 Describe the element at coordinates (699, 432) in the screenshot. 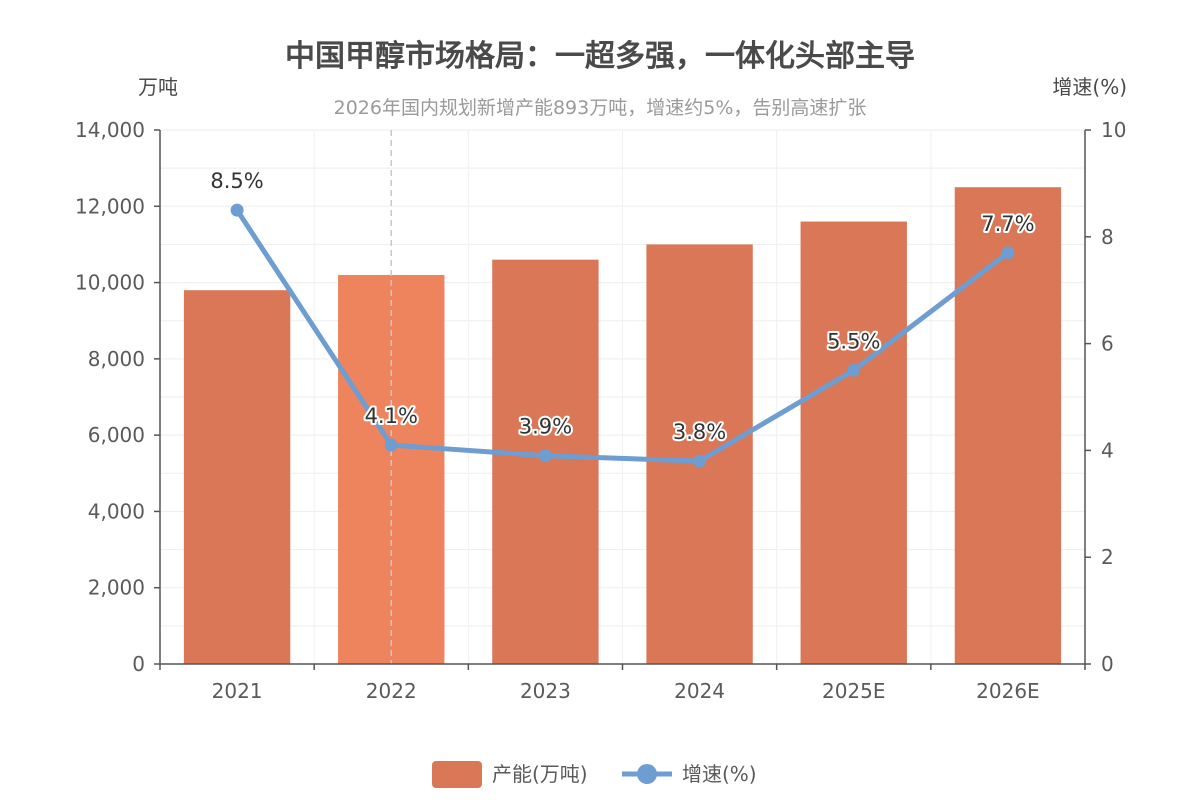

I see `growth-rate-data-label: 3.8%` at that location.